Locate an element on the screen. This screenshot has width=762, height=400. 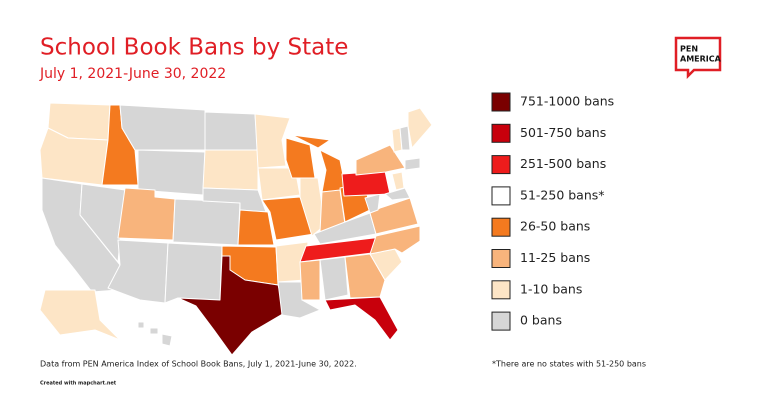
legend-label: 11-25 bans is located at coordinates (555, 257).